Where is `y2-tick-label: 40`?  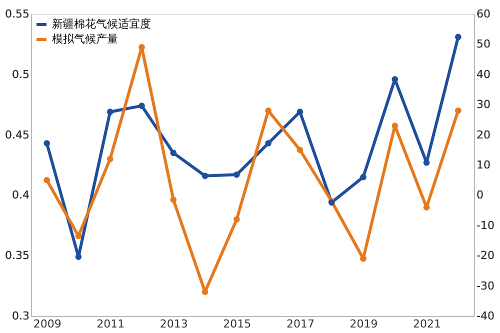
y2-tick-label: 40 is located at coordinates (483, 74).